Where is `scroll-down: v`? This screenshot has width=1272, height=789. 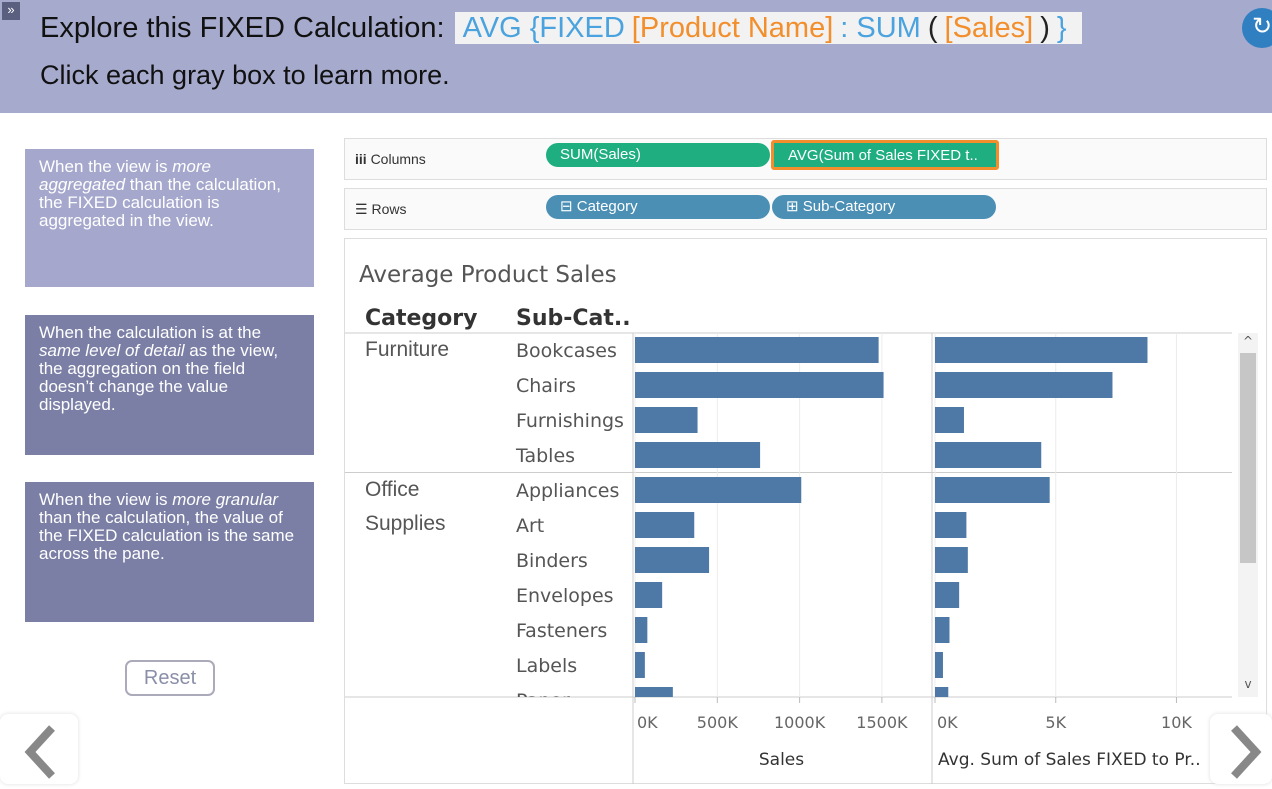
scroll-down: v is located at coordinates (1247, 684).